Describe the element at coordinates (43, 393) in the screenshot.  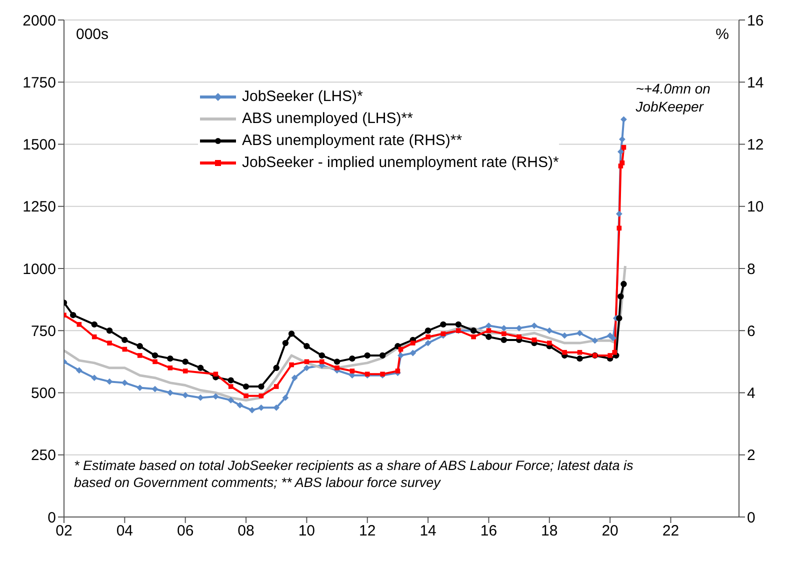
I see `y-tick-label: 500` at that location.